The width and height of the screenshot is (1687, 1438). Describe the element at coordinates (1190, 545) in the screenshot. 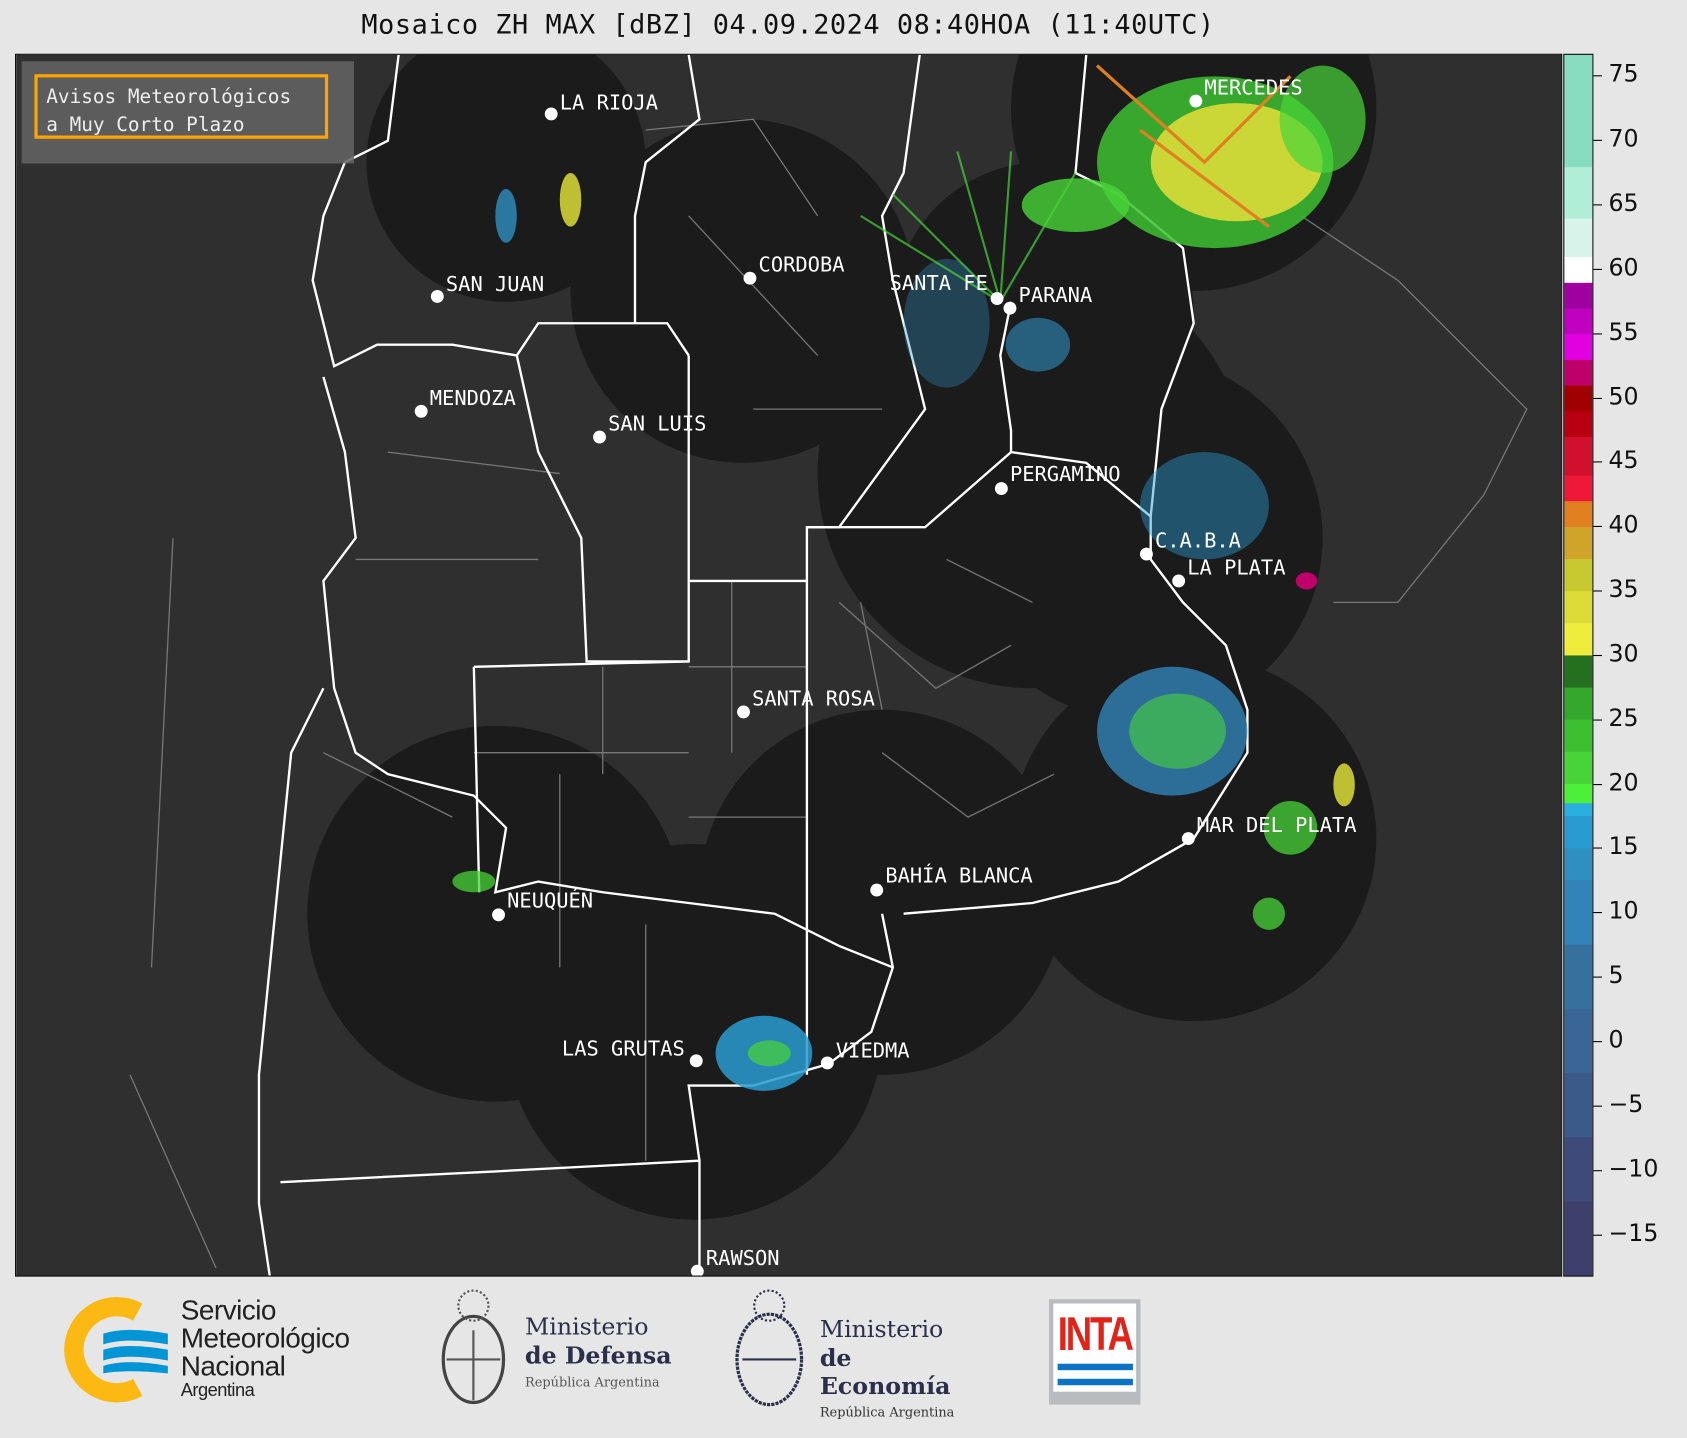

I see `city-marker: C.A.B.A` at that location.